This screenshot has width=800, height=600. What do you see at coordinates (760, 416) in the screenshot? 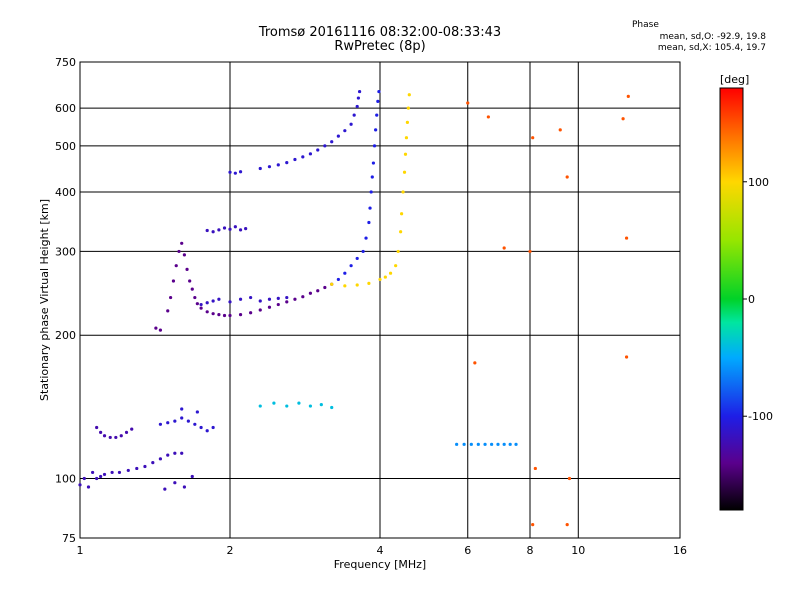
I see `colorbar-tick-label: -100` at bounding box center [760, 416].